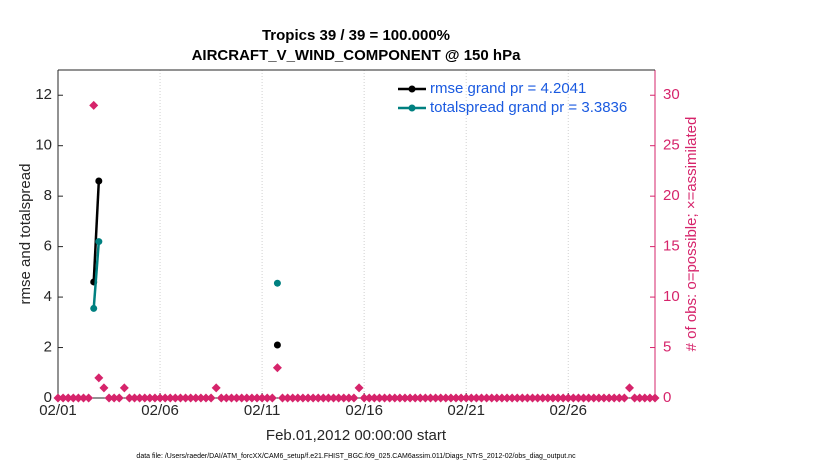 Image resolution: width=830 pixels, height=470 pixels. What do you see at coordinates (671, 94) in the screenshot?
I see `y2-tick-label: 30` at bounding box center [671, 94].